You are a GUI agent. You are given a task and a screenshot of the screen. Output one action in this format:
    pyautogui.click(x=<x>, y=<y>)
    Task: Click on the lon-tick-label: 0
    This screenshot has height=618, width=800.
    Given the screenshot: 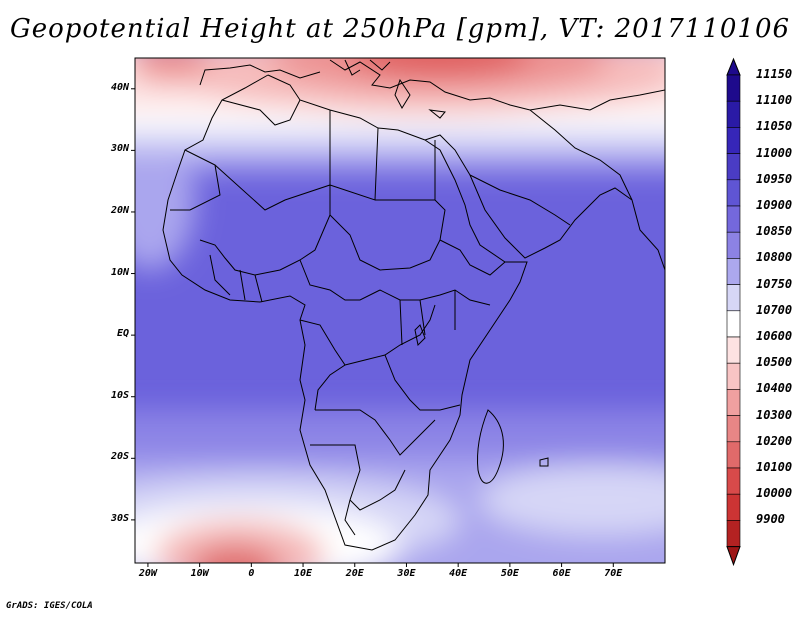 What is the action you would take?
    pyautogui.click(x=251, y=573)
    